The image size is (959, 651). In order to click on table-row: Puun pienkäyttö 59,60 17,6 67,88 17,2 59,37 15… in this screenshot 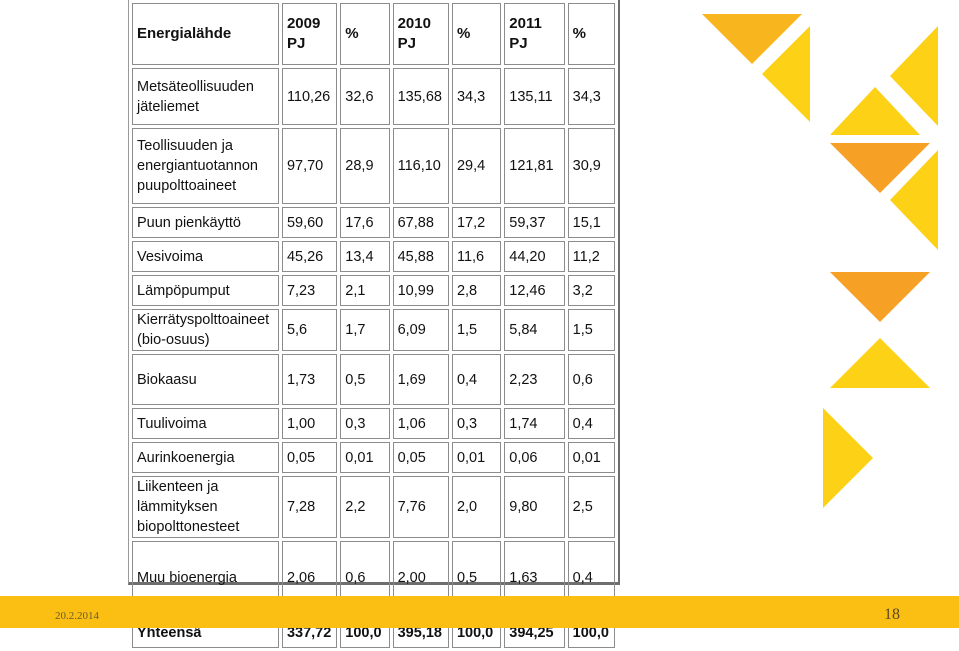, I will do `click(373, 222)`.